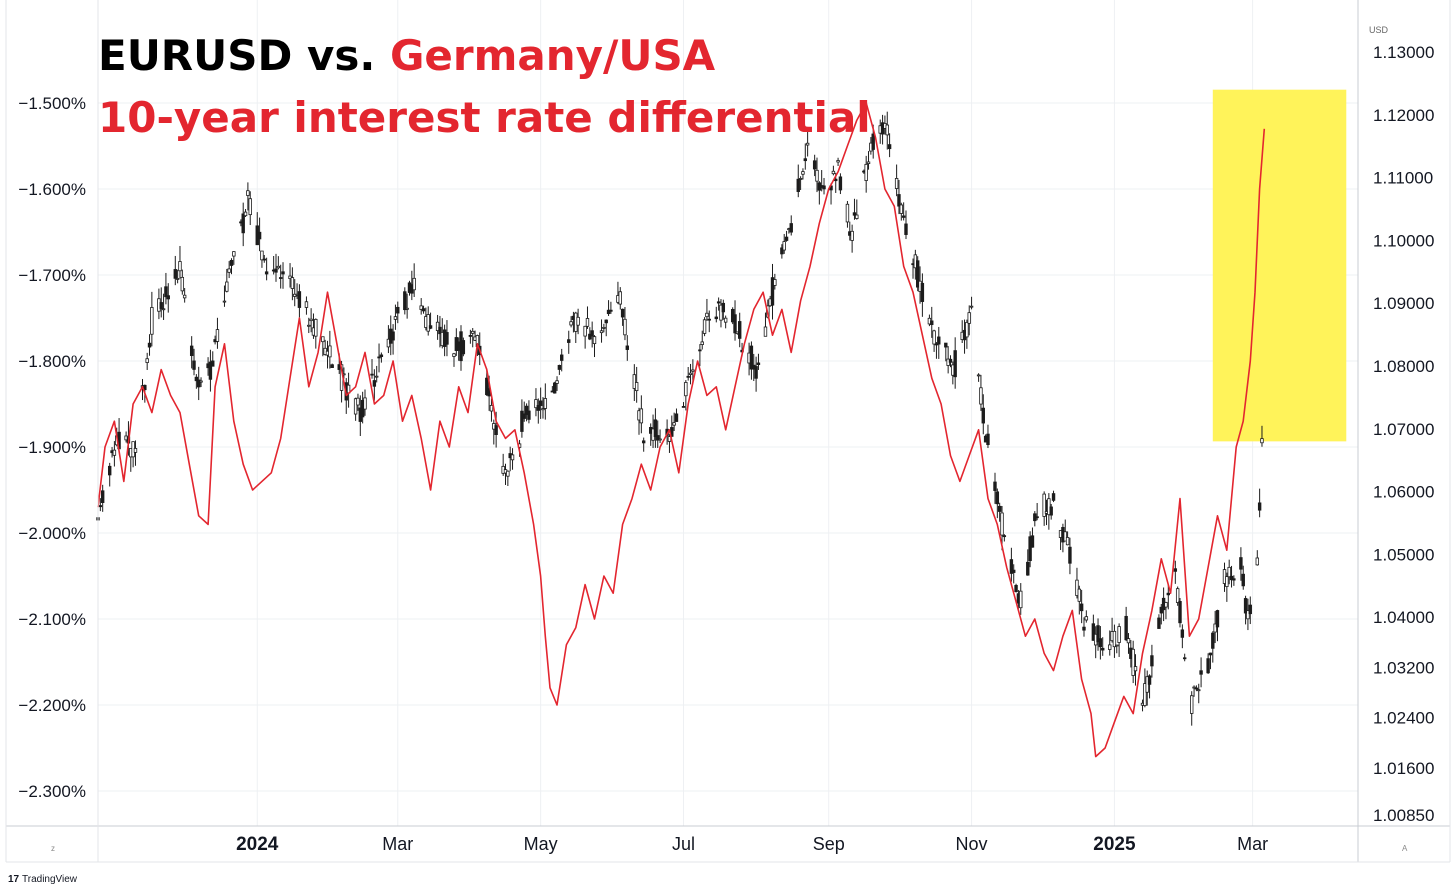 The width and height of the screenshot is (1456, 895). I want to click on tradingview-logo: 17 TradingView, so click(43, 879).